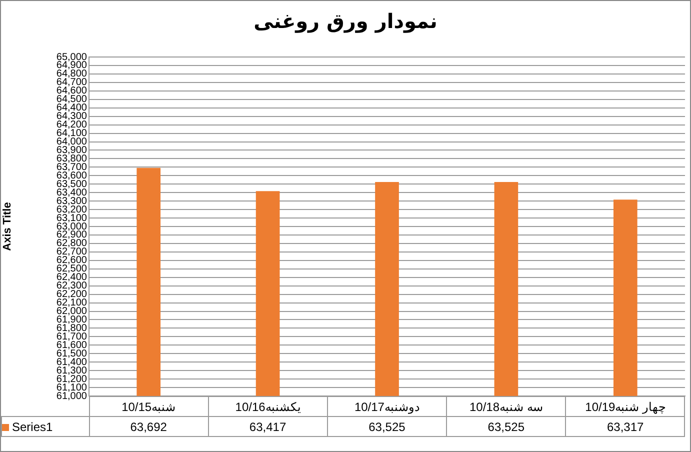 Image resolution: width=691 pixels, height=452 pixels. Describe the element at coordinates (268, 426) in the screenshot. I see `data-label: 63,417` at that location.